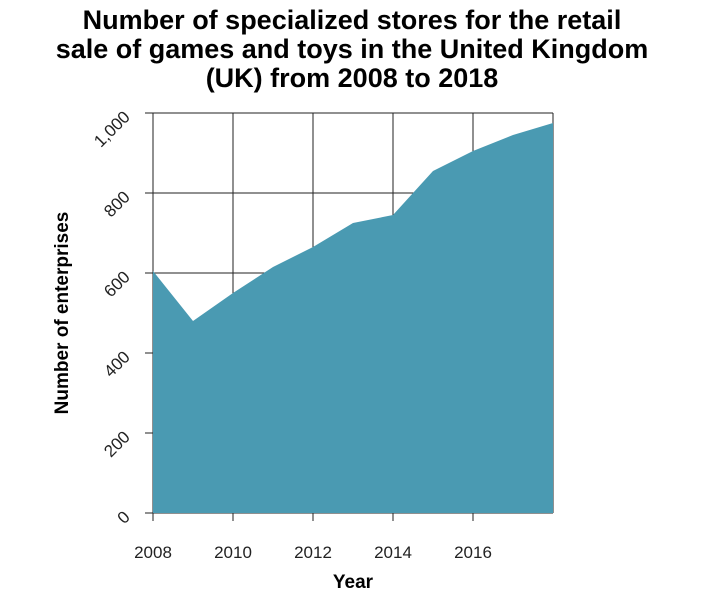 Image resolution: width=704 pixels, height=602 pixels. What do you see at coordinates (121, 317) in the screenshot?
I see `y-axis-ticks: 0 200 400 600 800 1,000` at bounding box center [121, 317].